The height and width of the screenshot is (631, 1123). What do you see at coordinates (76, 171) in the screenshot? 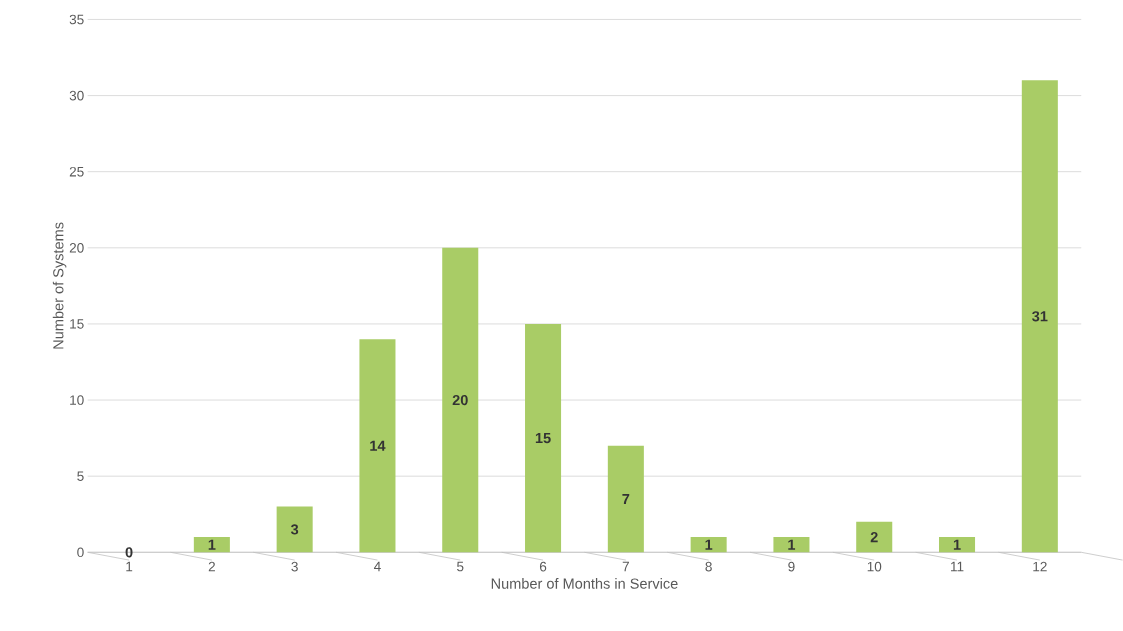
I see `y-tick-label: 25` at bounding box center [76, 171].